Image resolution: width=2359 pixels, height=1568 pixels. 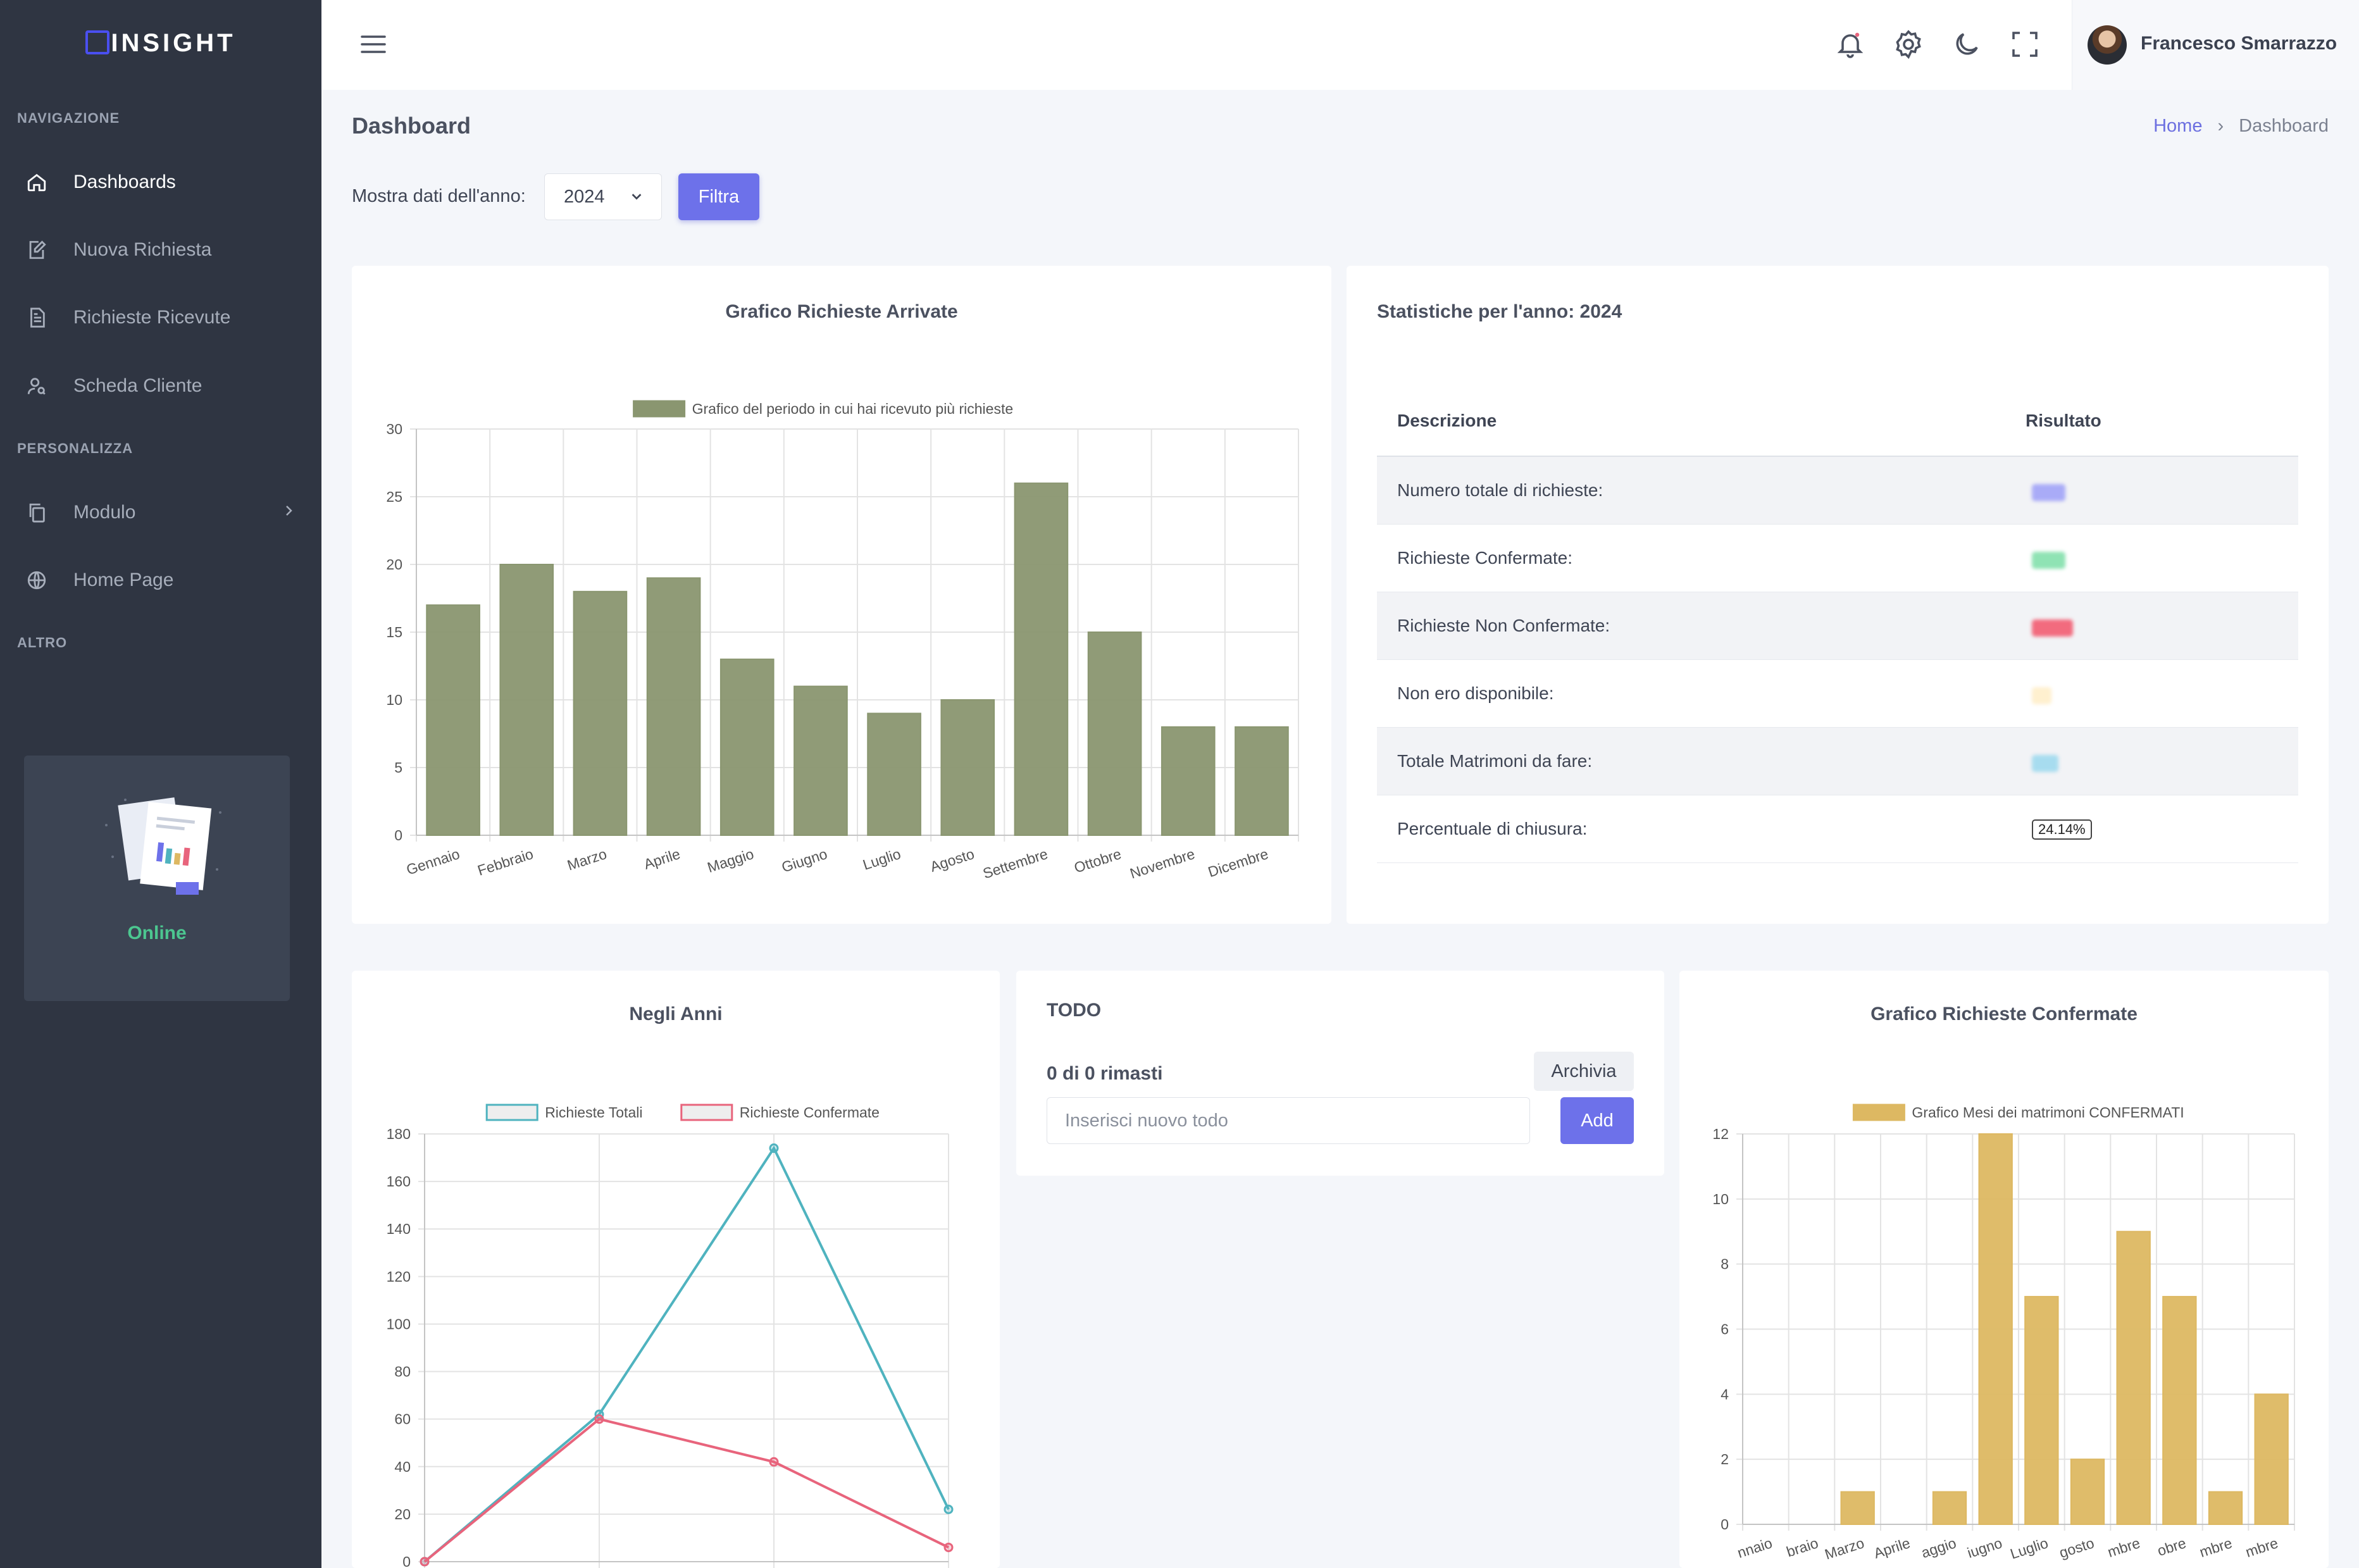 I want to click on todo-input, so click(x=1288, y=1120).